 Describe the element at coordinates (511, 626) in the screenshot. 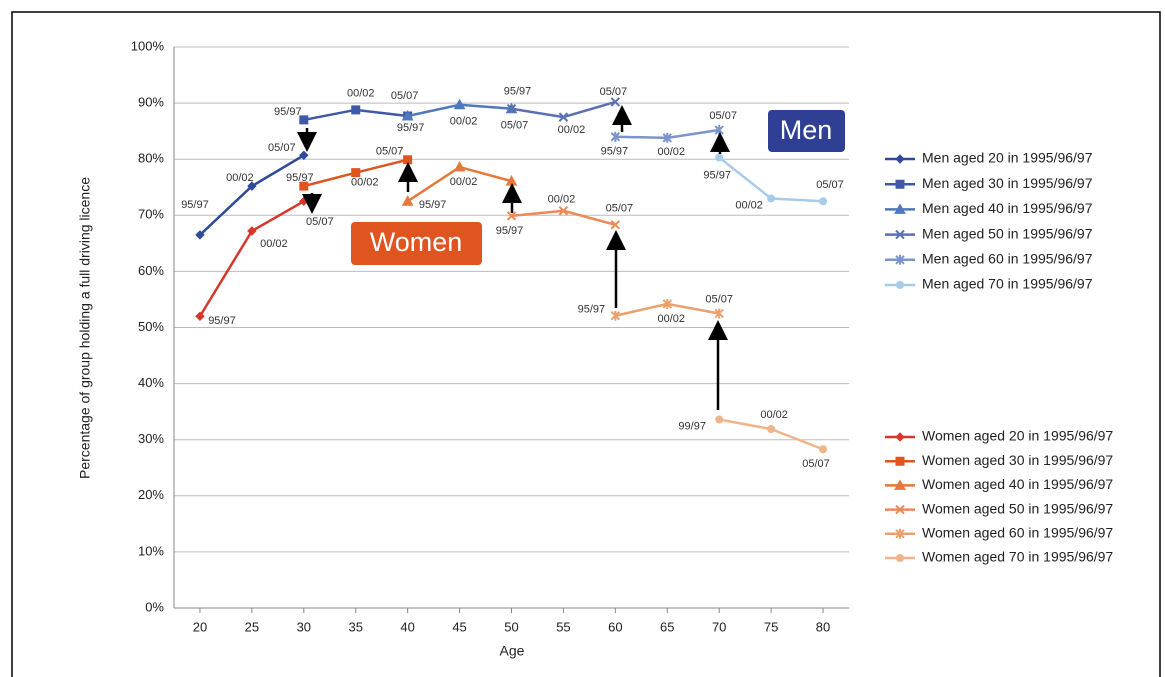

I see `x-tick-label: 50` at that location.